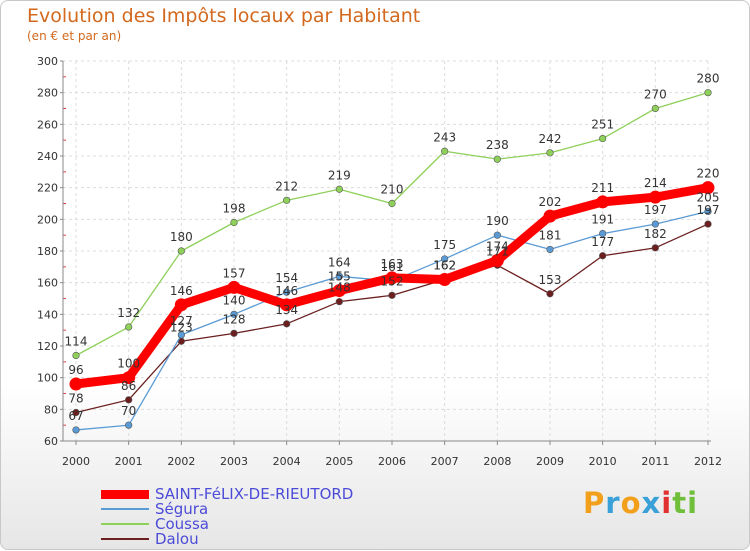  I want to click on data-label: 123, so click(181, 327).